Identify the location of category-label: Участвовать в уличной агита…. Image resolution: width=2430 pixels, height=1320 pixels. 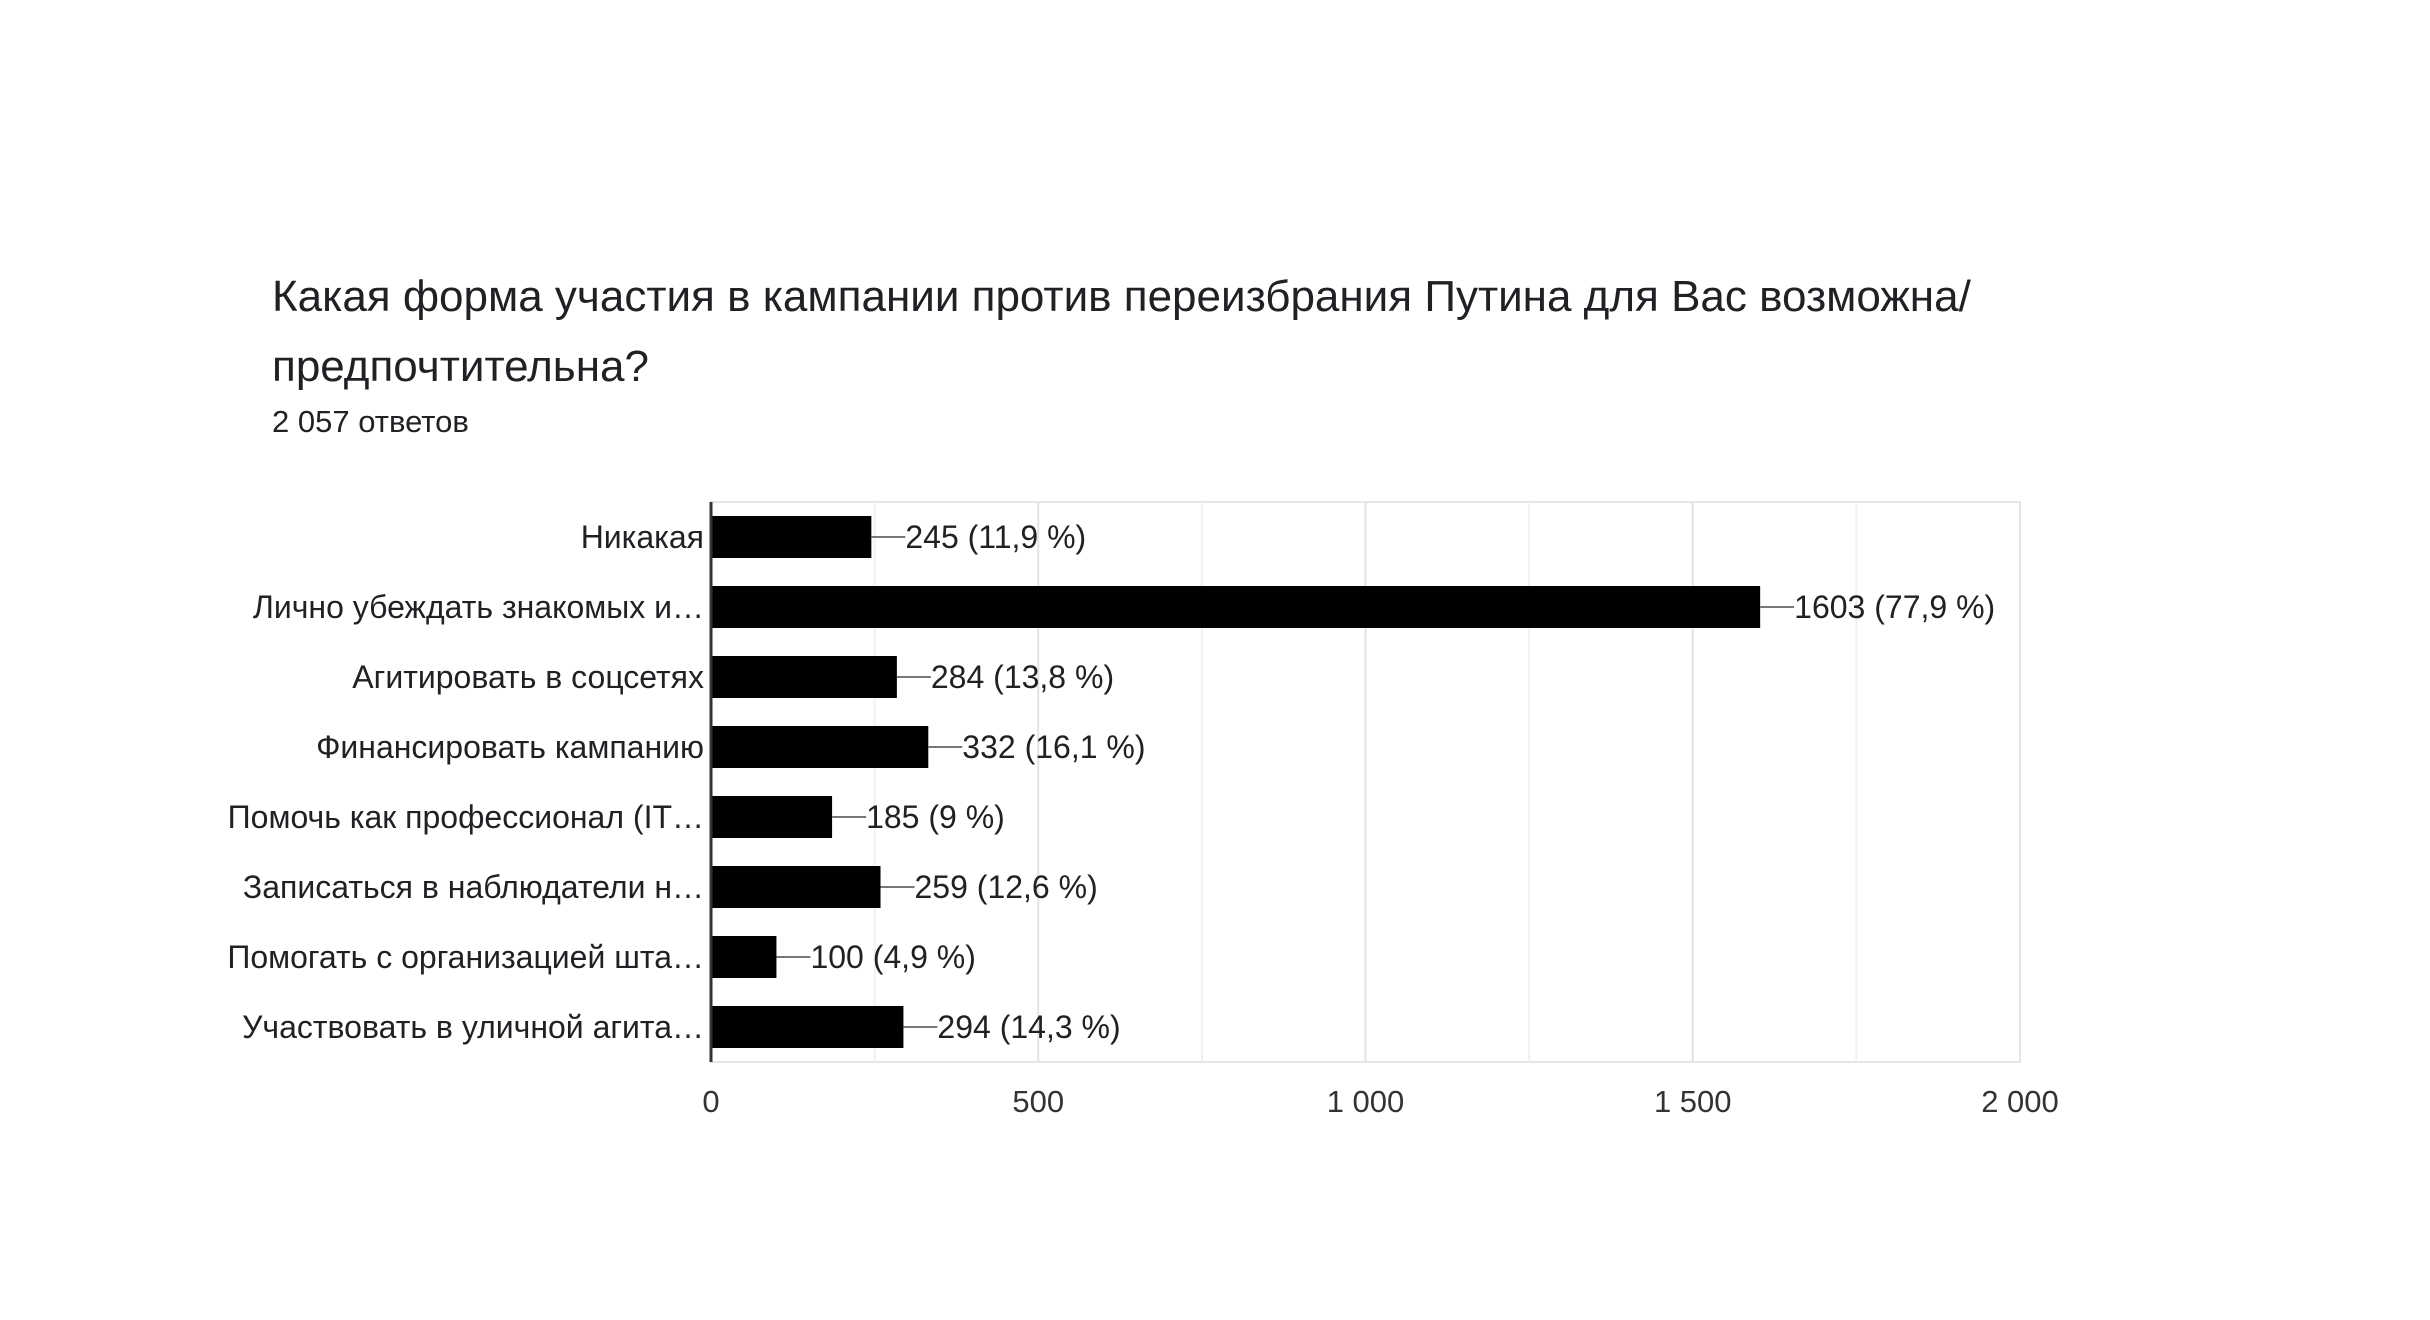
(473, 1027).